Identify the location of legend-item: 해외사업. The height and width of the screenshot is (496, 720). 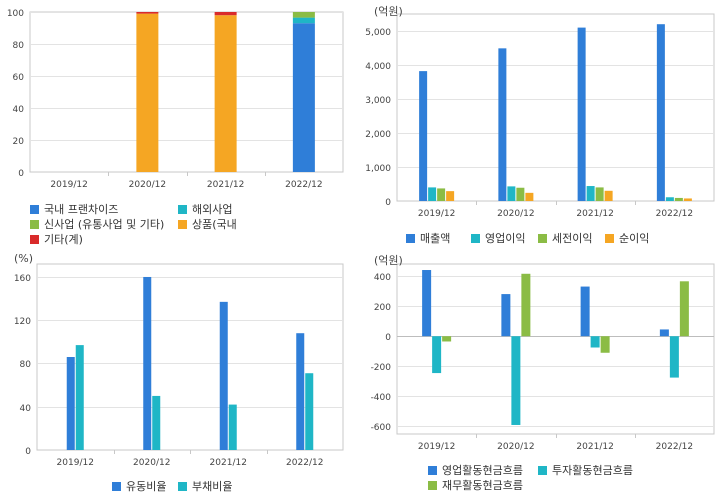
(205, 209).